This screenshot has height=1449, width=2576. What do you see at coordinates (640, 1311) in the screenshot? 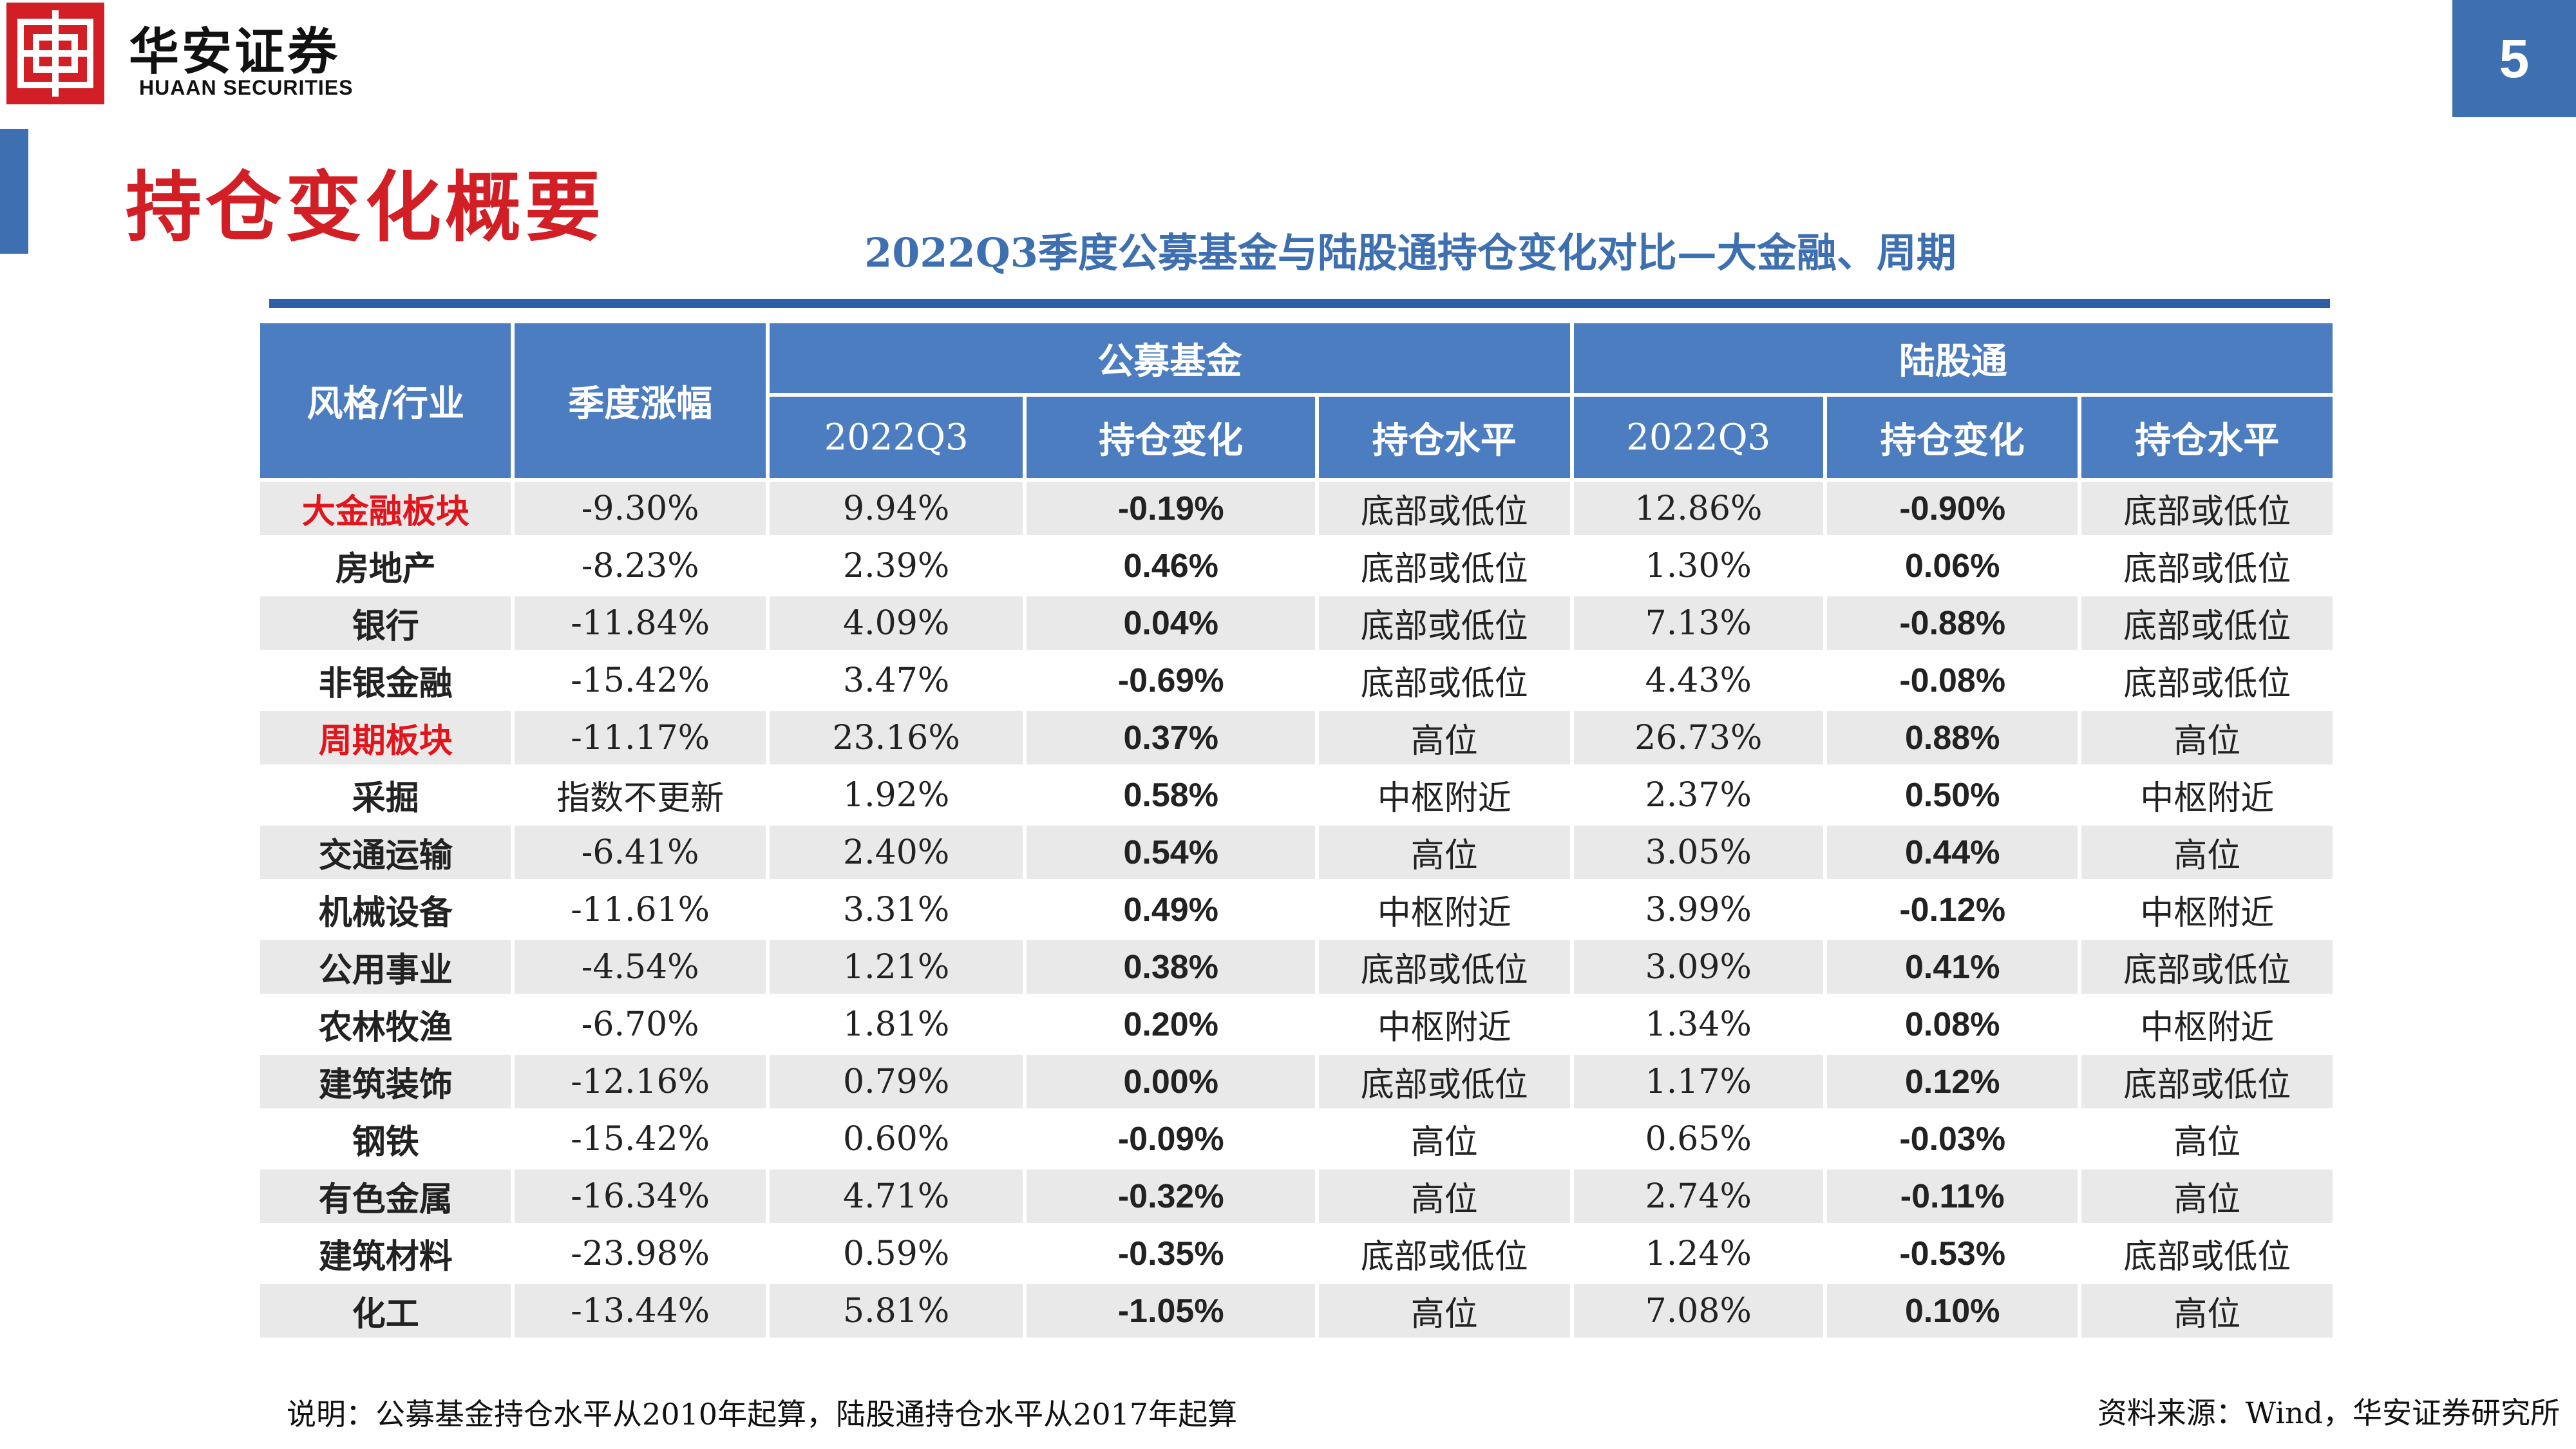
I see `cell-quarter-change: -13.44%` at bounding box center [640, 1311].